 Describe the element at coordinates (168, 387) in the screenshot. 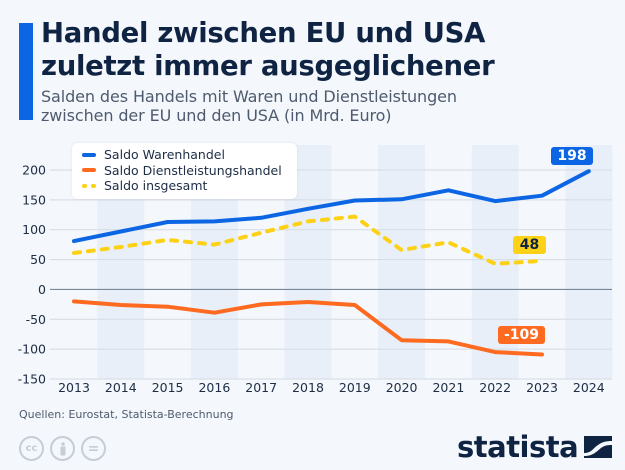

I see `x-tick-label: 2015` at that location.